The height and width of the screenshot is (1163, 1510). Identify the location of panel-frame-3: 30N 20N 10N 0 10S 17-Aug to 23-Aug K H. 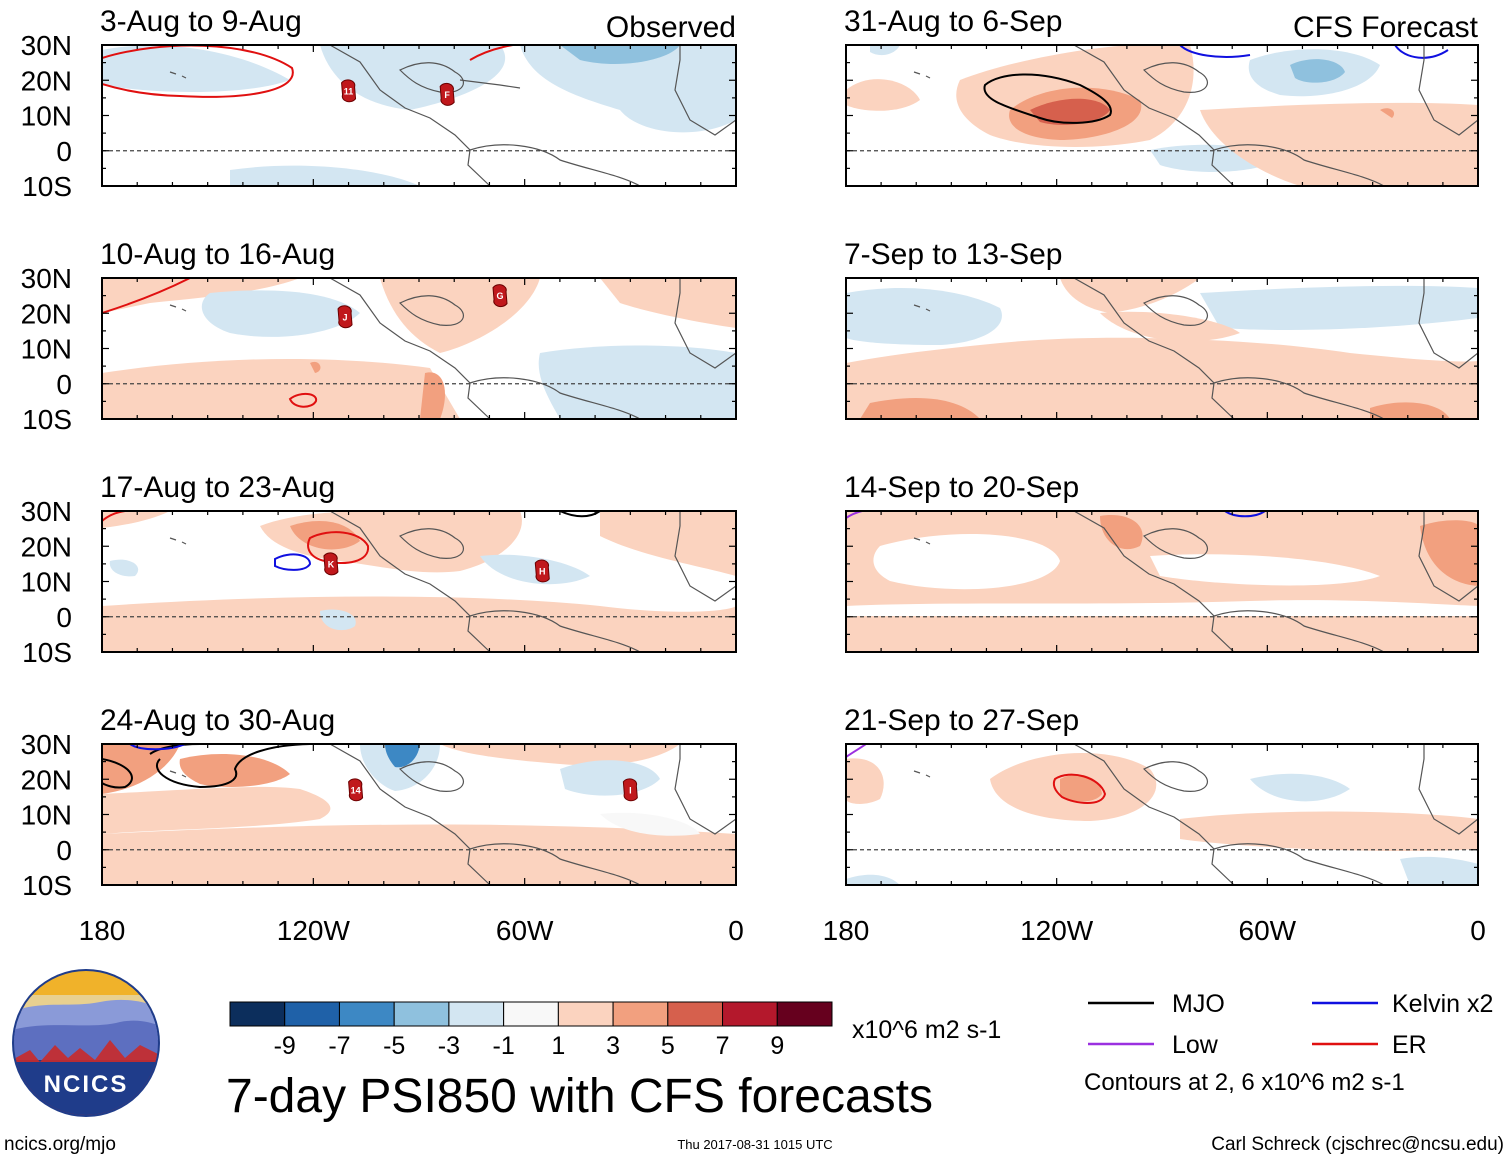
(379, 569).